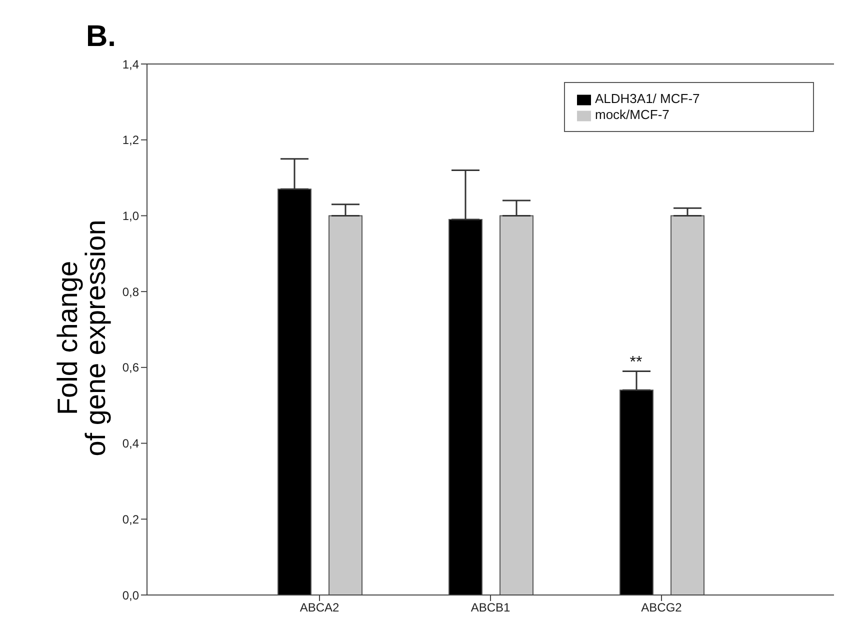 This screenshot has height=636, width=842. What do you see at coordinates (661, 607) in the screenshot?
I see `x-tick-label: ABCG2` at bounding box center [661, 607].